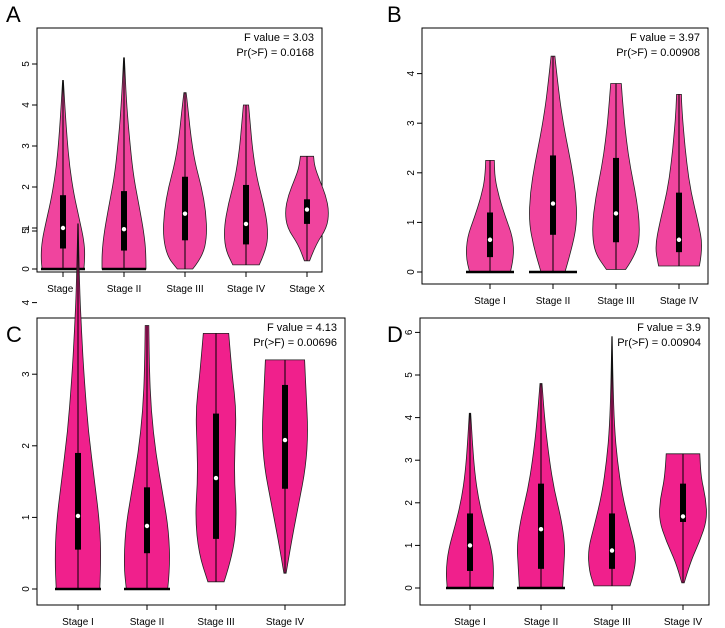  Describe the element at coordinates (279, 38) in the screenshot. I see `stat-text: F value = 3.03` at that location.